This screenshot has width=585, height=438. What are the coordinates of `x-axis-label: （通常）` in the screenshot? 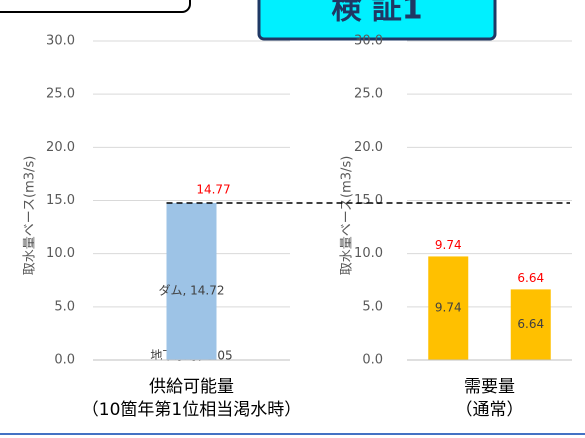 It's located at (490, 410).